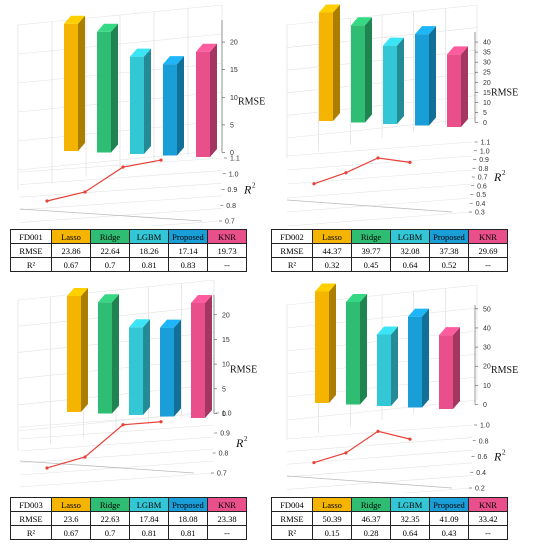 The width and height of the screenshot is (534, 550). I want to click on table-row-rmse: RMSE 23.86 22.64 18.26 17.14 19.73, so click(128, 250).